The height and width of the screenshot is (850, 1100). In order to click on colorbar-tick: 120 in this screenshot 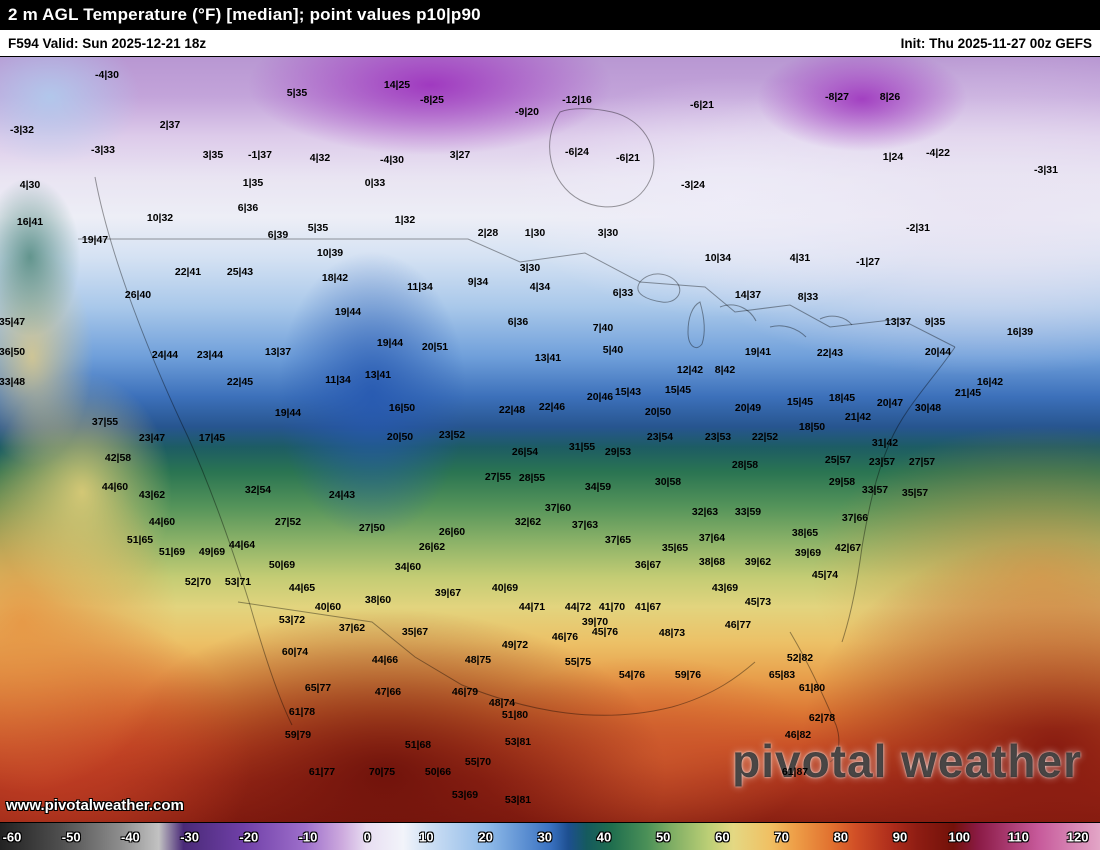, I will do `click(1077, 836)`.